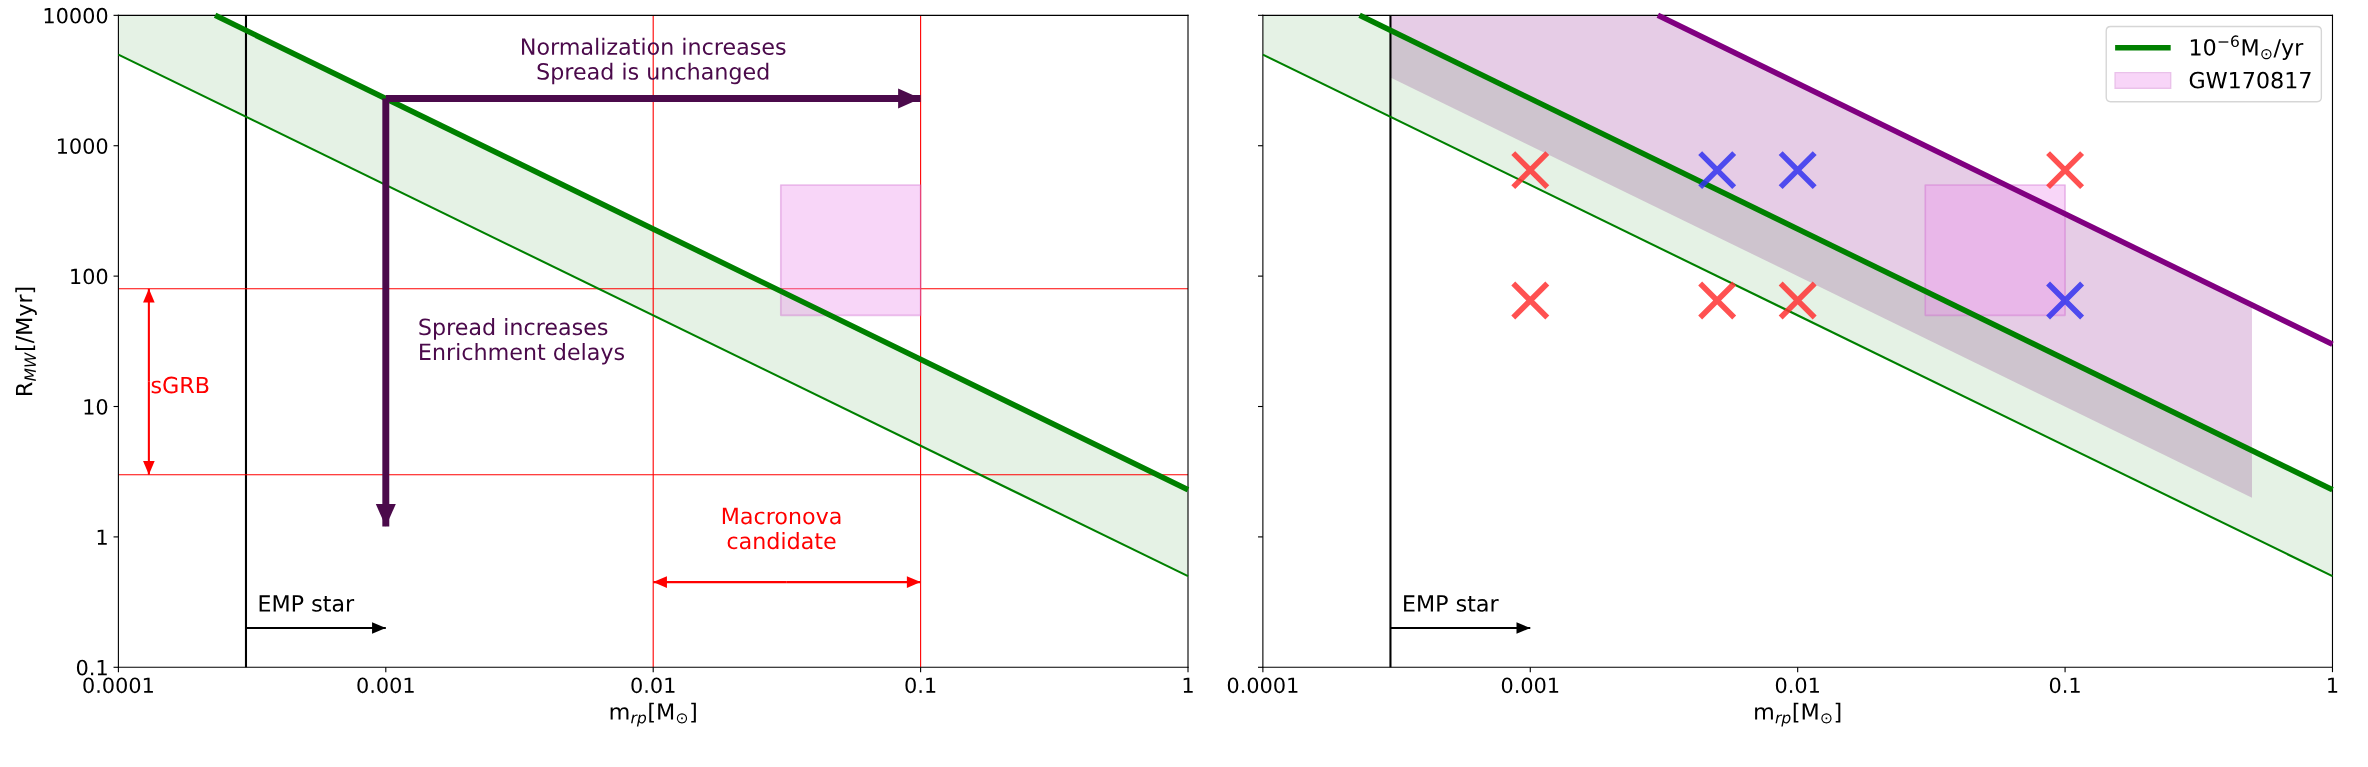 The height and width of the screenshot is (767, 2368). I want to click on annotation: sGRB, so click(180, 385).